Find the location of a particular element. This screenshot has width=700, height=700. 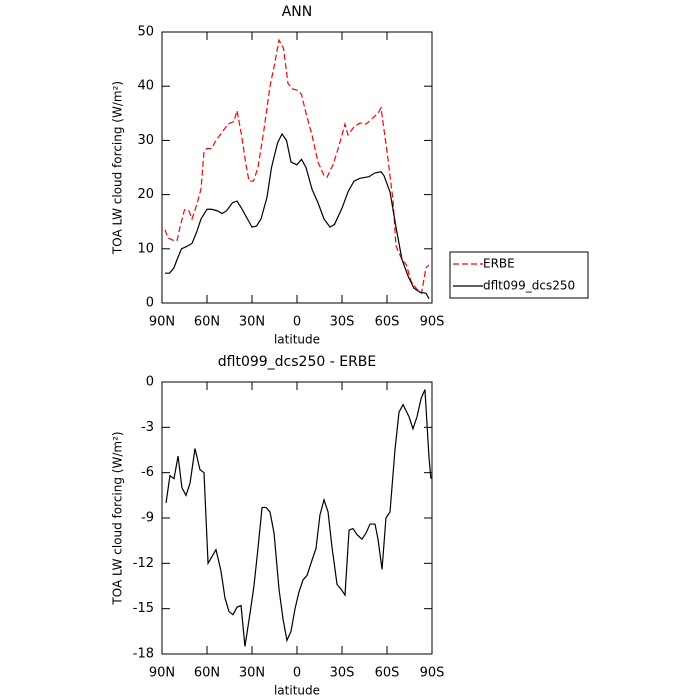

y-tick-label: -3 is located at coordinates (147, 427).